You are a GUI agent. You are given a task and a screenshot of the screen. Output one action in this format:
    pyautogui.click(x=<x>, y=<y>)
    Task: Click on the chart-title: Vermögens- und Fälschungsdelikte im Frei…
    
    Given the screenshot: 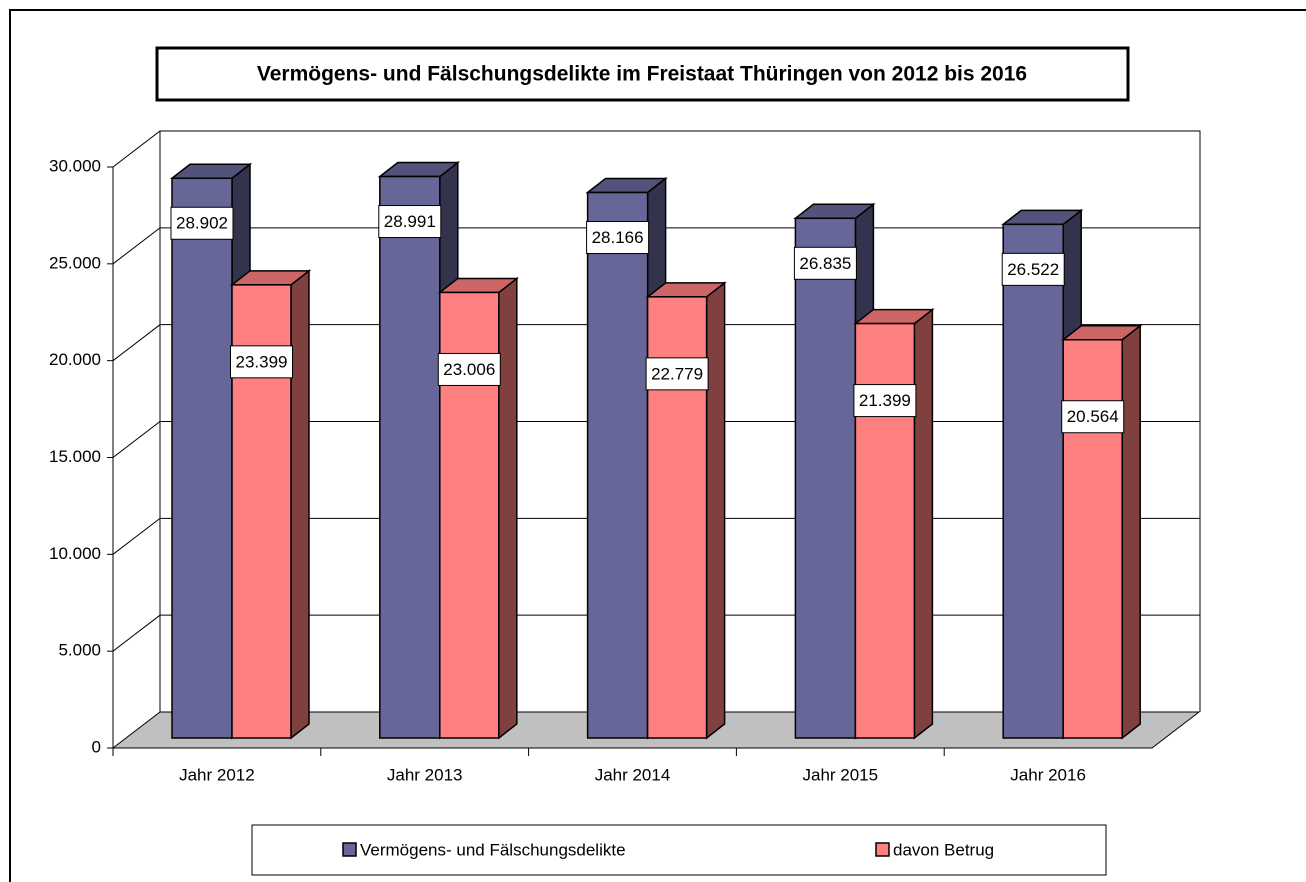 What is the action you would take?
    pyautogui.click(x=642, y=74)
    